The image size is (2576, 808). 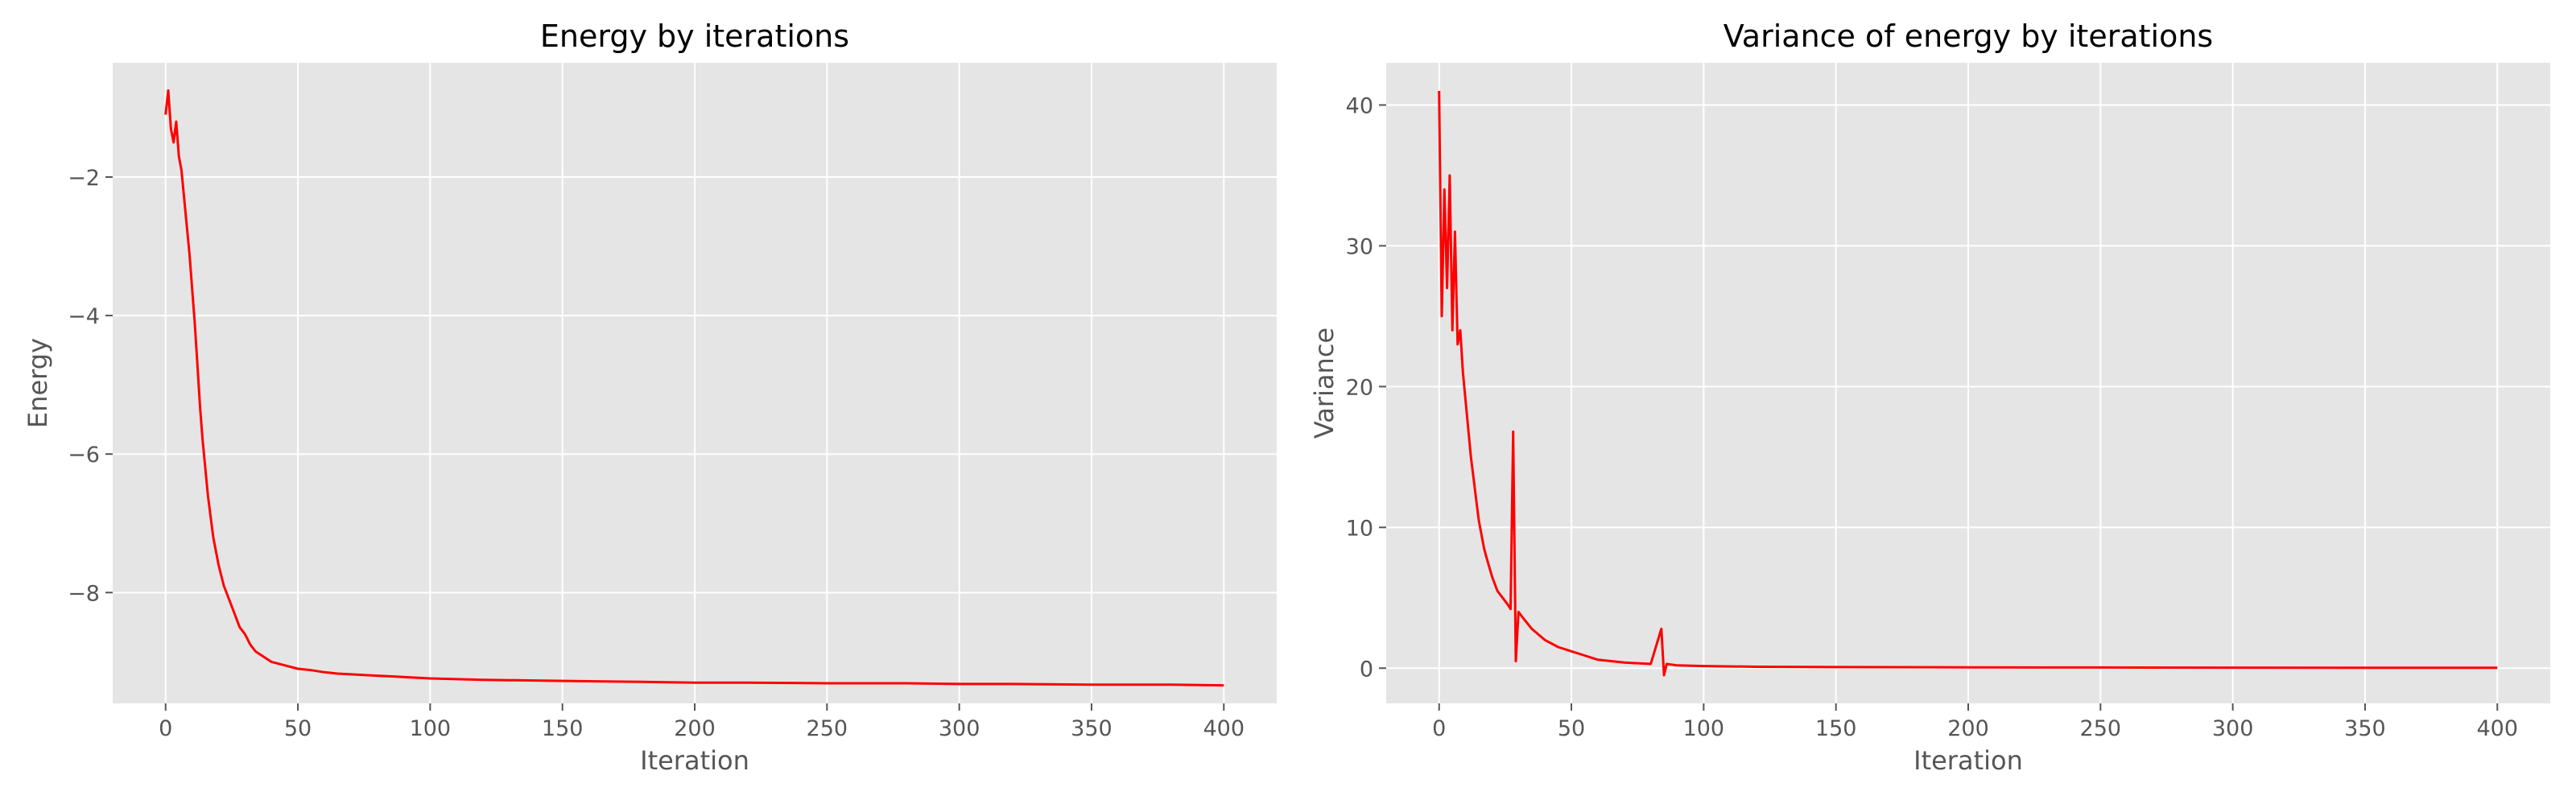 What do you see at coordinates (84, 455) in the screenshot?
I see `y-tick-label: −6` at bounding box center [84, 455].